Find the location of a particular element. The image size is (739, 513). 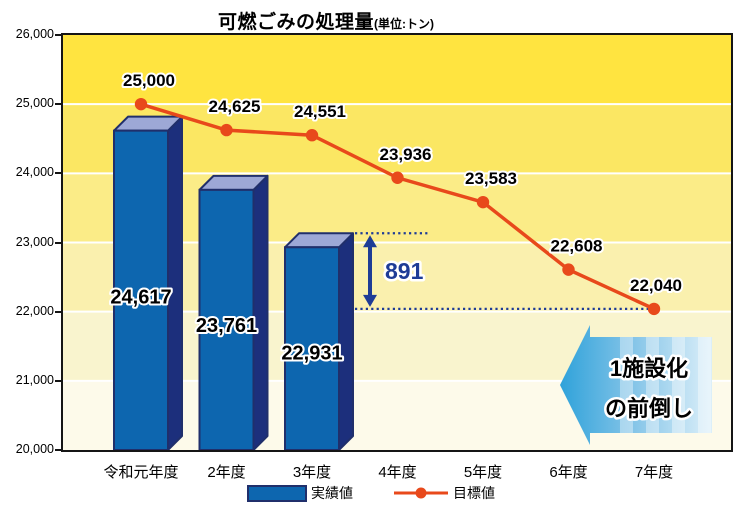

bar-value-label: 24,617 is located at coordinates (140, 298).